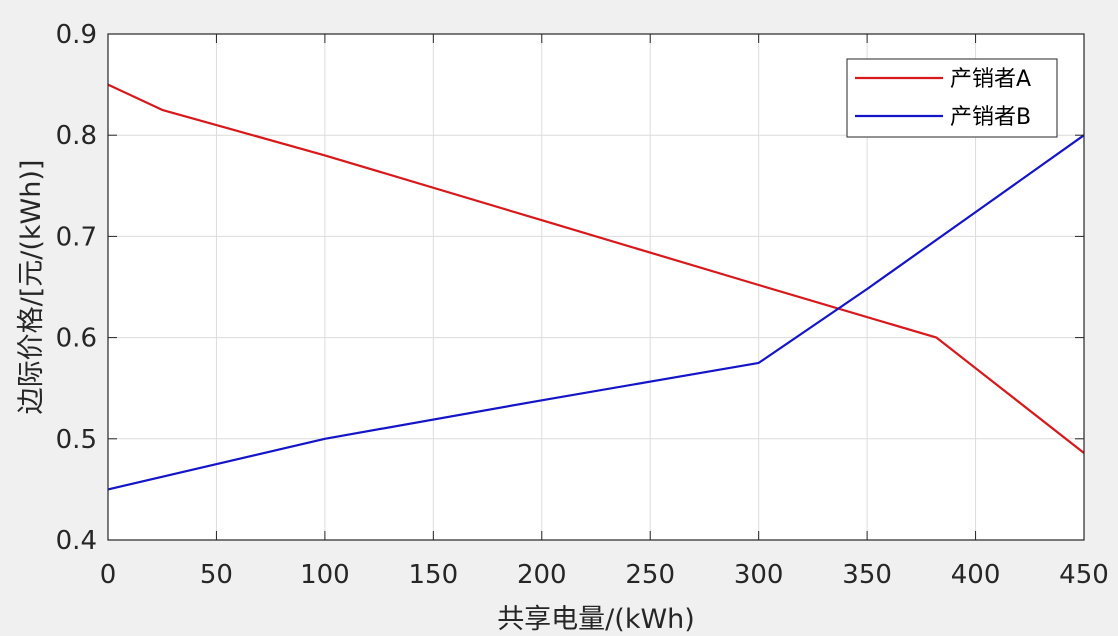  I want to click on x-tick-label: 450, so click(1084, 575).